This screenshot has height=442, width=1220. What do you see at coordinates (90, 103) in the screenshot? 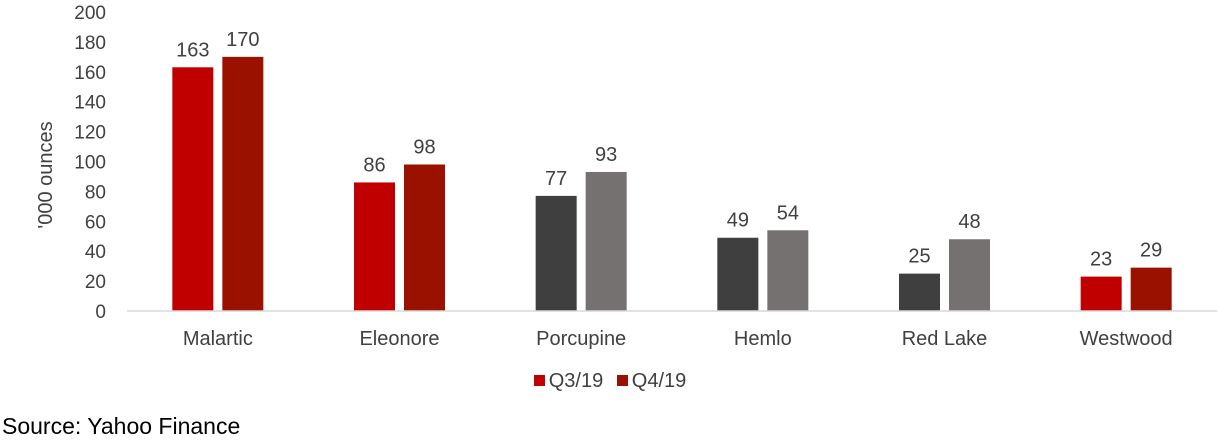
I see `y-tick-label: 140` at bounding box center [90, 103].